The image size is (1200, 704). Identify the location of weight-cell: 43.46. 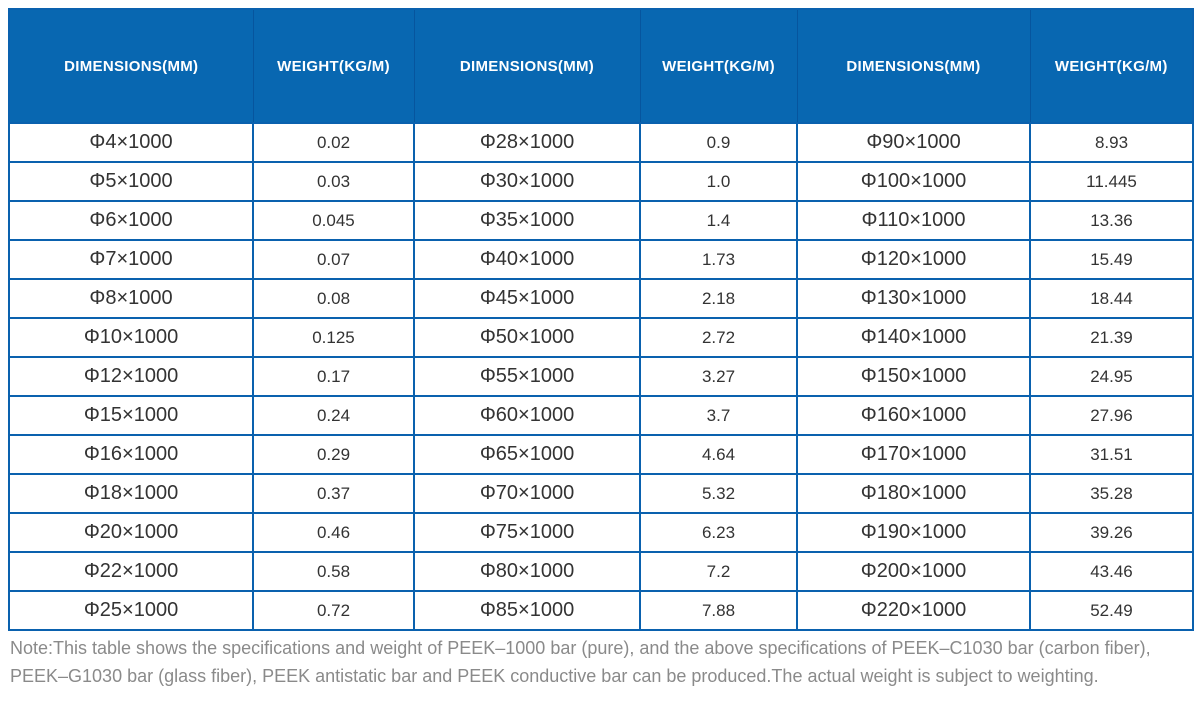
(1111, 571).